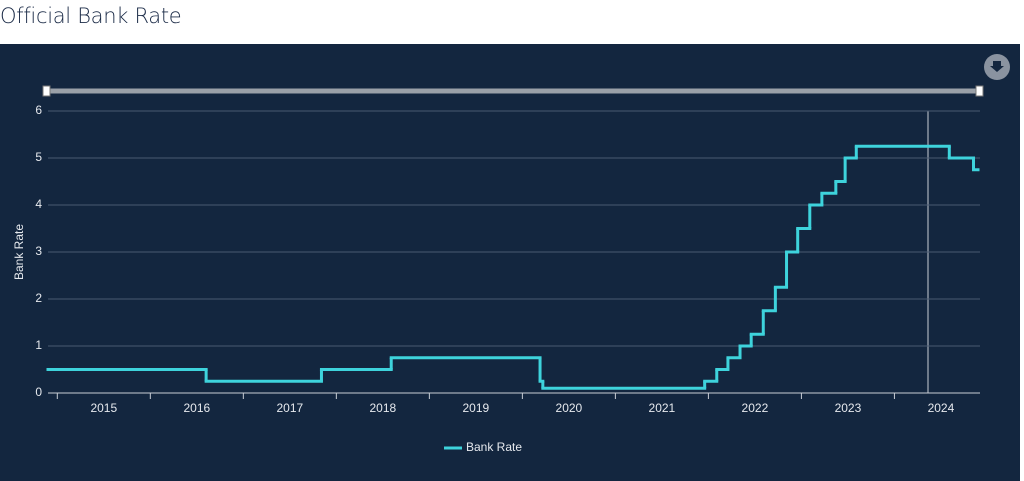  What do you see at coordinates (91, 16) in the screenshot?
I see `page-title: Official Bank Rate` at bounding box center [91, 16].